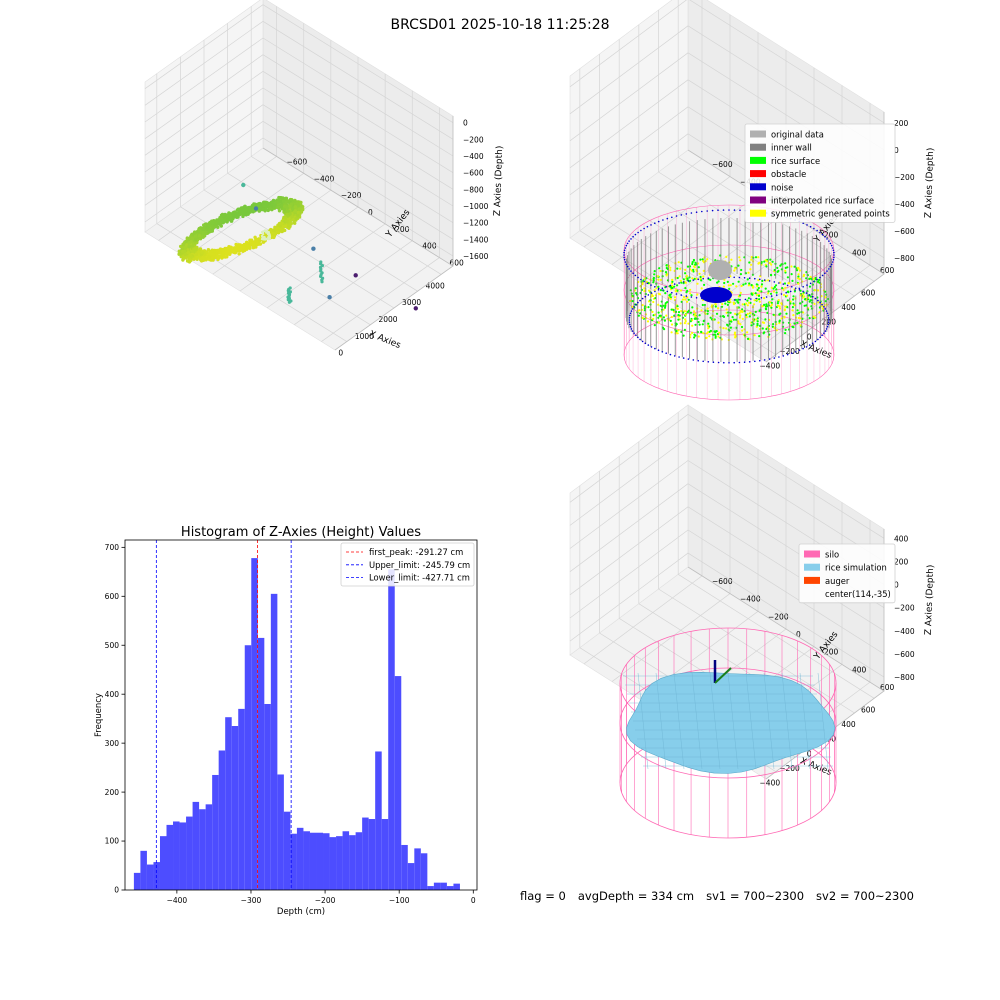 This screenshot has height=1000, width=1000. I want to click on legend-label: original data, so click(797, 135).